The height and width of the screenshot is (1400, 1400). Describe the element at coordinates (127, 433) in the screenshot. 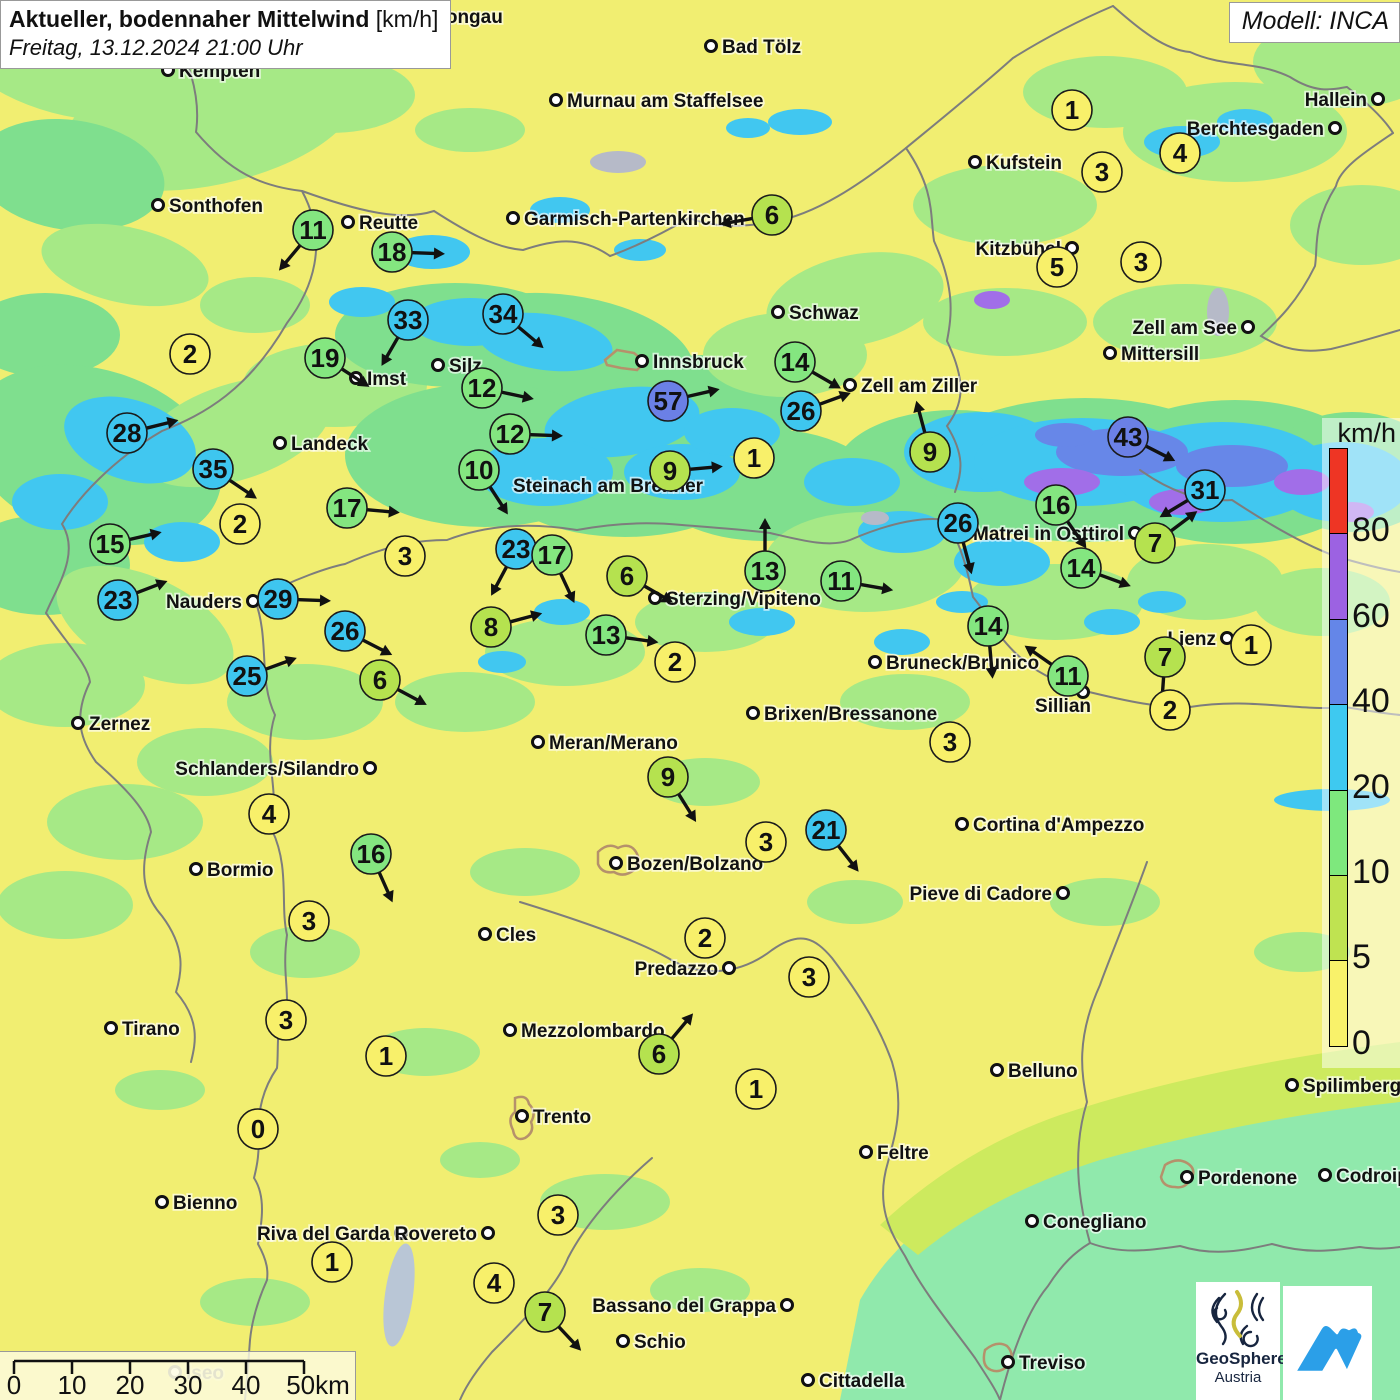

I see `wind-speed-value: 28` at that location.